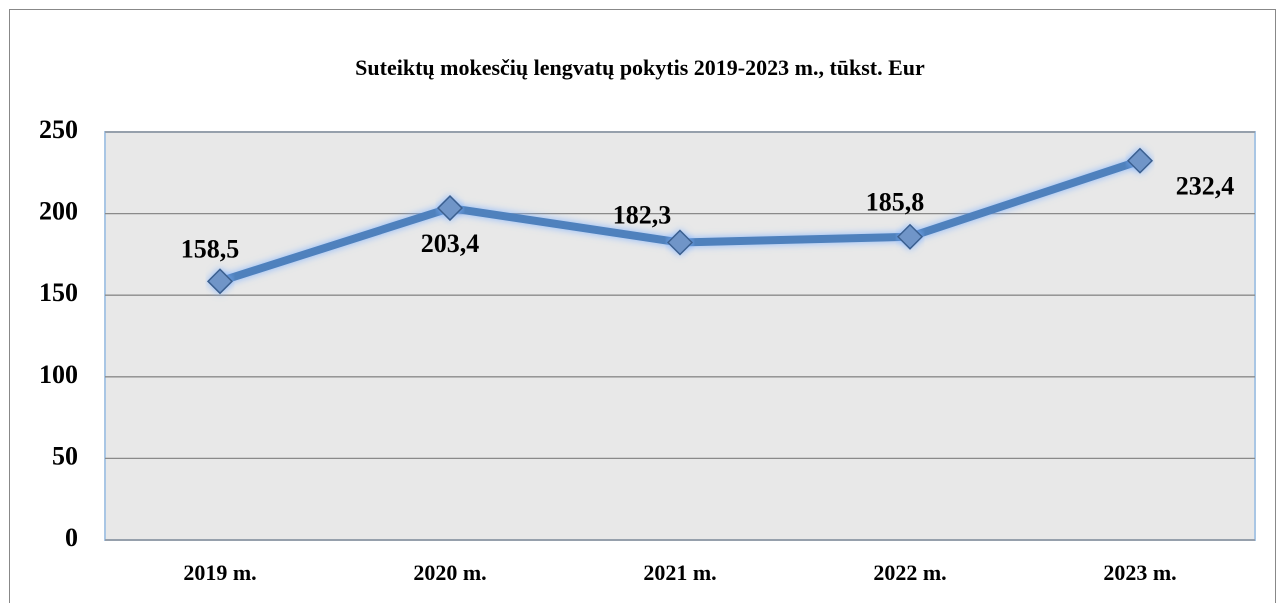 This screenshot has height=603, width=1277. I want to click on value-label: 203,4, so click(450, 243).